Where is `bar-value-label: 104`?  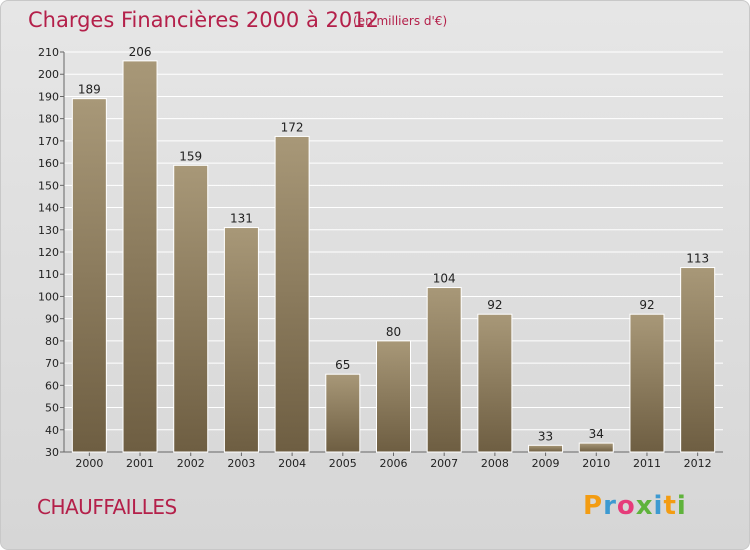 bar-value-label: 104 is located at coordinates (444, 279).